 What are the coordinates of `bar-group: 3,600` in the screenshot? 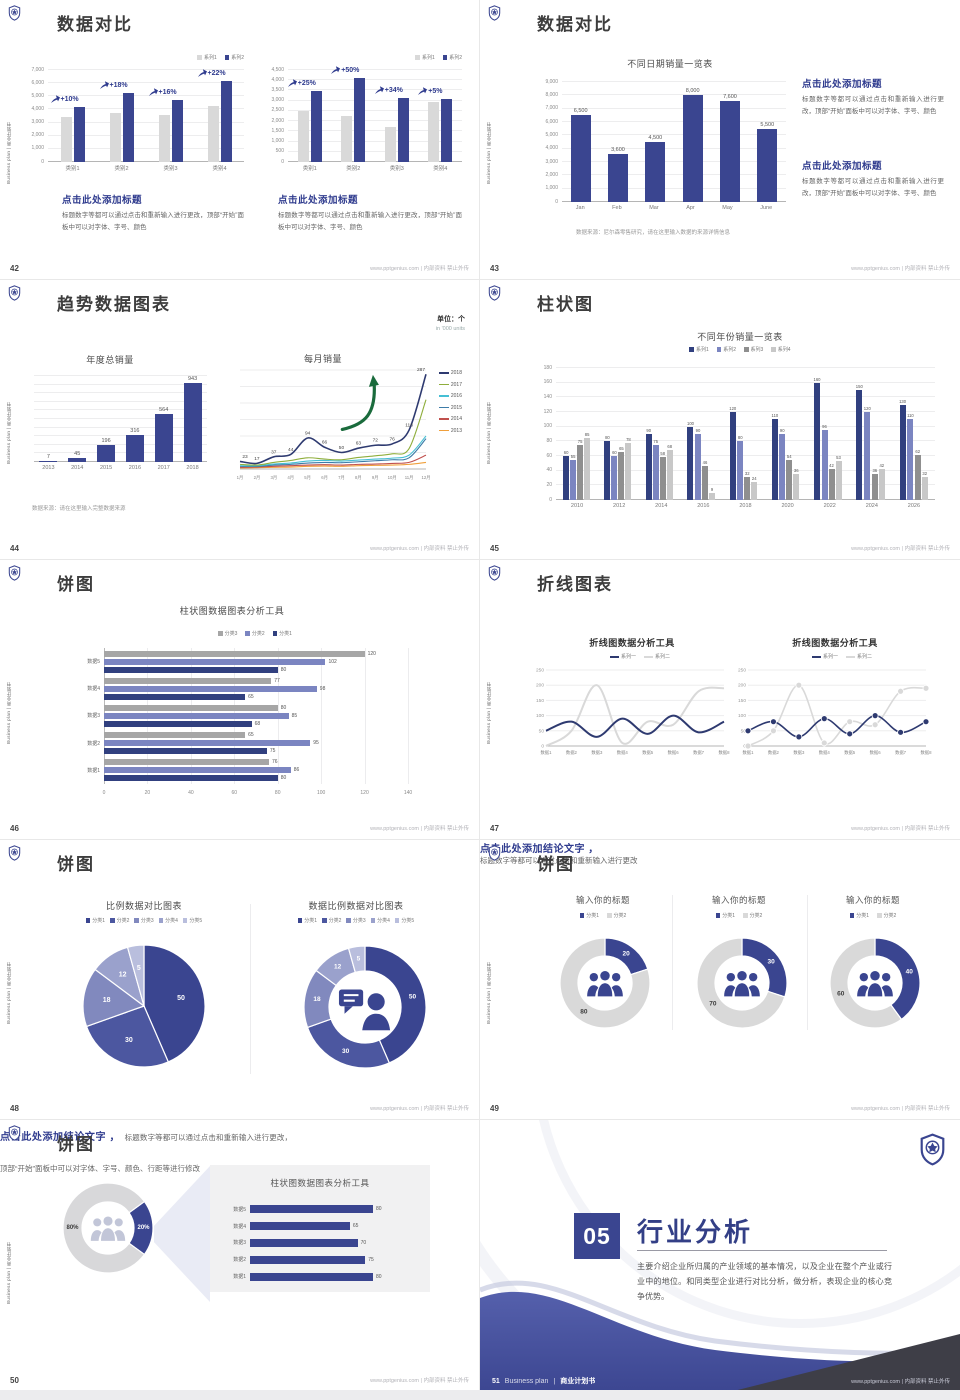 It's located at (617, 142).